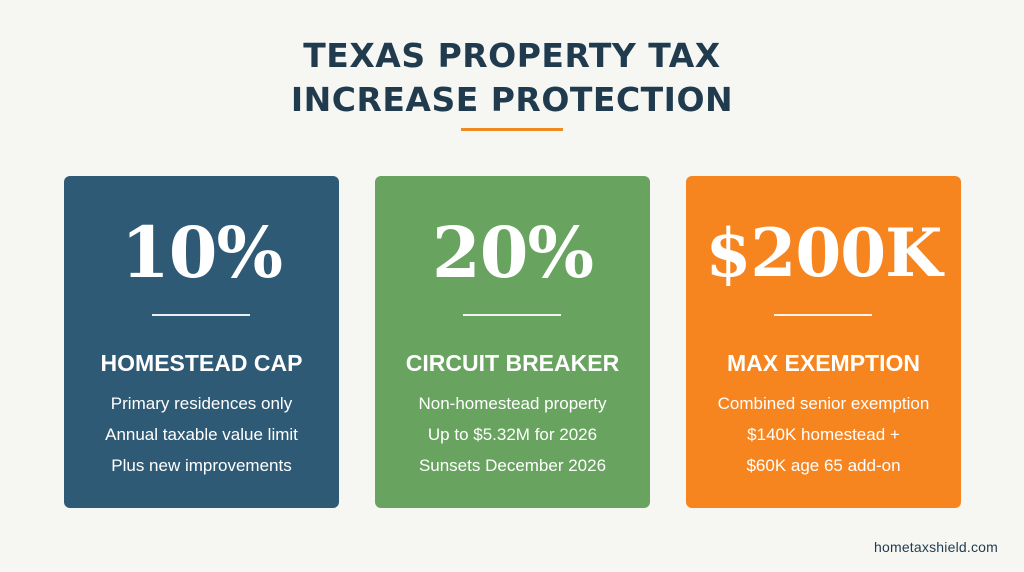  Describe the element at coordinates (512, 55) in the screenshot. I see `title-line-1: TEXAS PROPERTY TAX` at that location.